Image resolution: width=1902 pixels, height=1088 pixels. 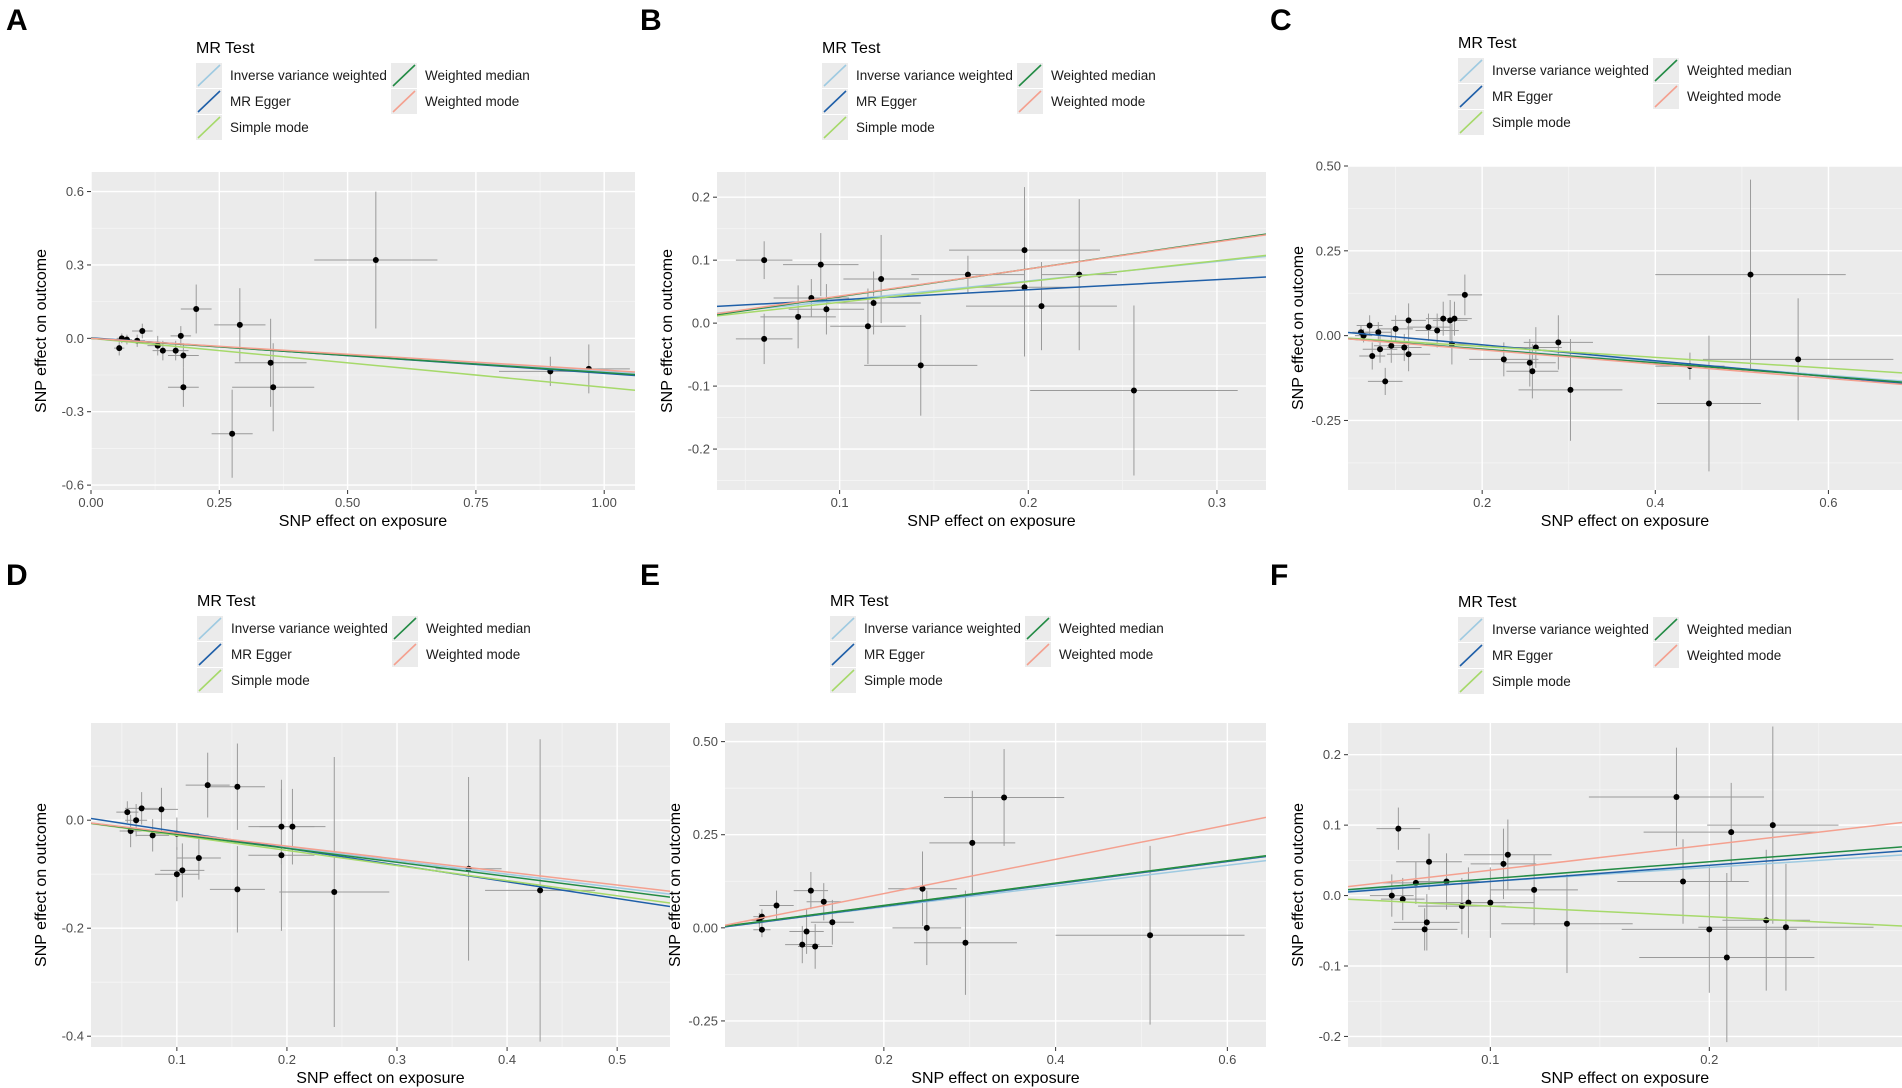 I want to click on y-tick-label: 0.3, so click(x=75, y=264).